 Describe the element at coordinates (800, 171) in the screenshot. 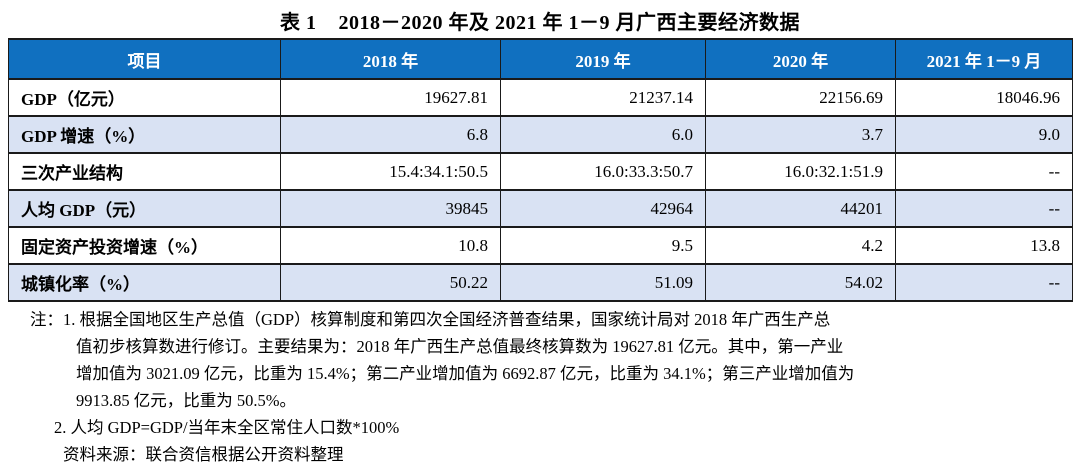

I see `cell-value: 16.0:32.1:51.9` at that location.